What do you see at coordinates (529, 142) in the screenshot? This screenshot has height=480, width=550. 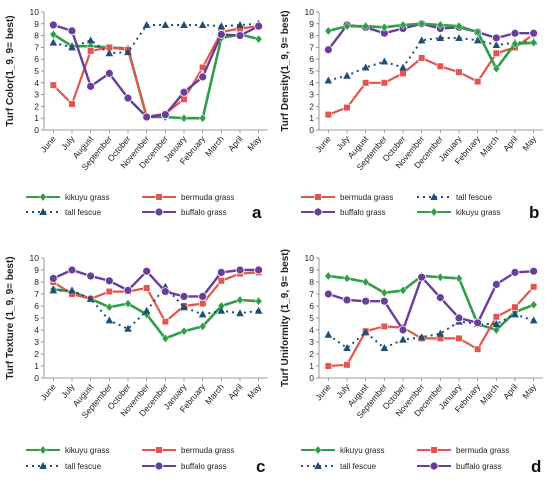 I see `x-tick-label: May` at bounding box center [529, 142].